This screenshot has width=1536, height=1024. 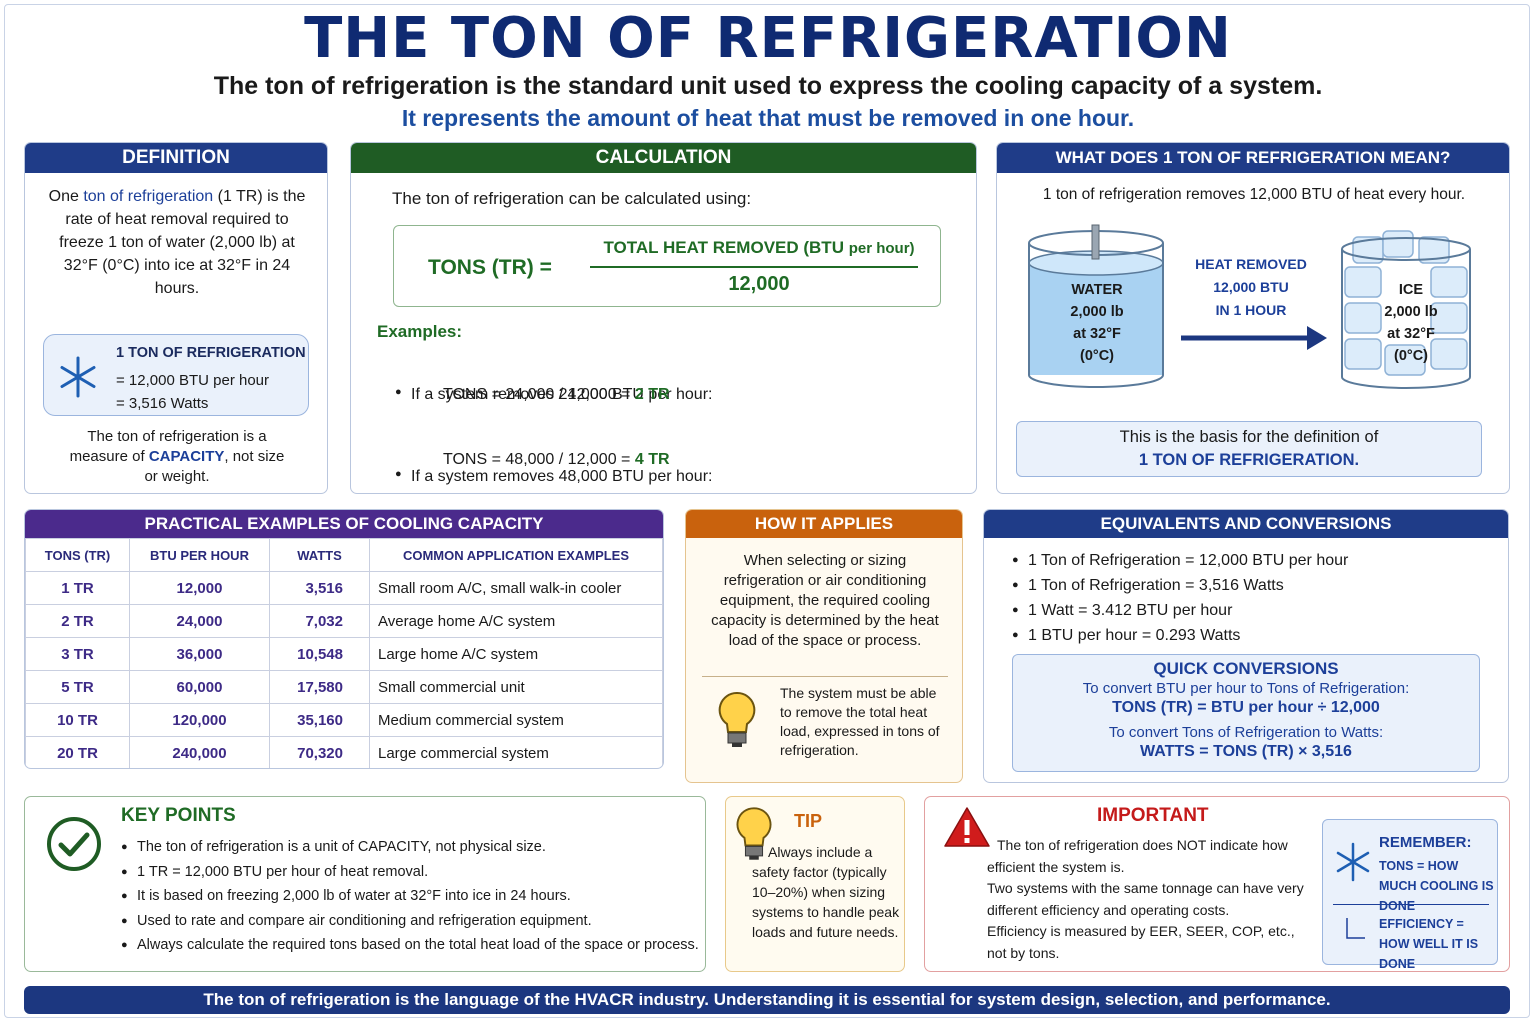 I want to click on table-cell: 70,320, so click(x=319, y=752).